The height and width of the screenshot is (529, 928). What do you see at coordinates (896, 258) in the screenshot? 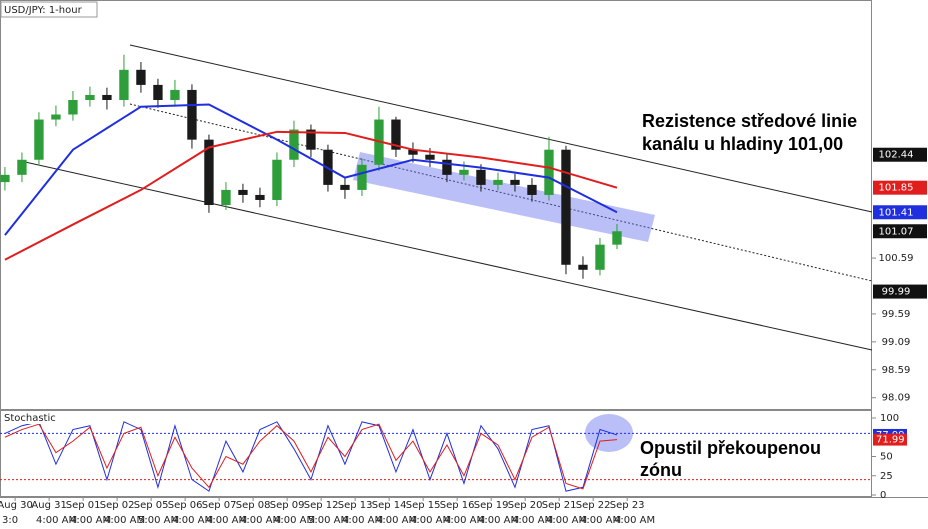
I see `y-tick-label: 100.59` at bounding box center [896, 258].